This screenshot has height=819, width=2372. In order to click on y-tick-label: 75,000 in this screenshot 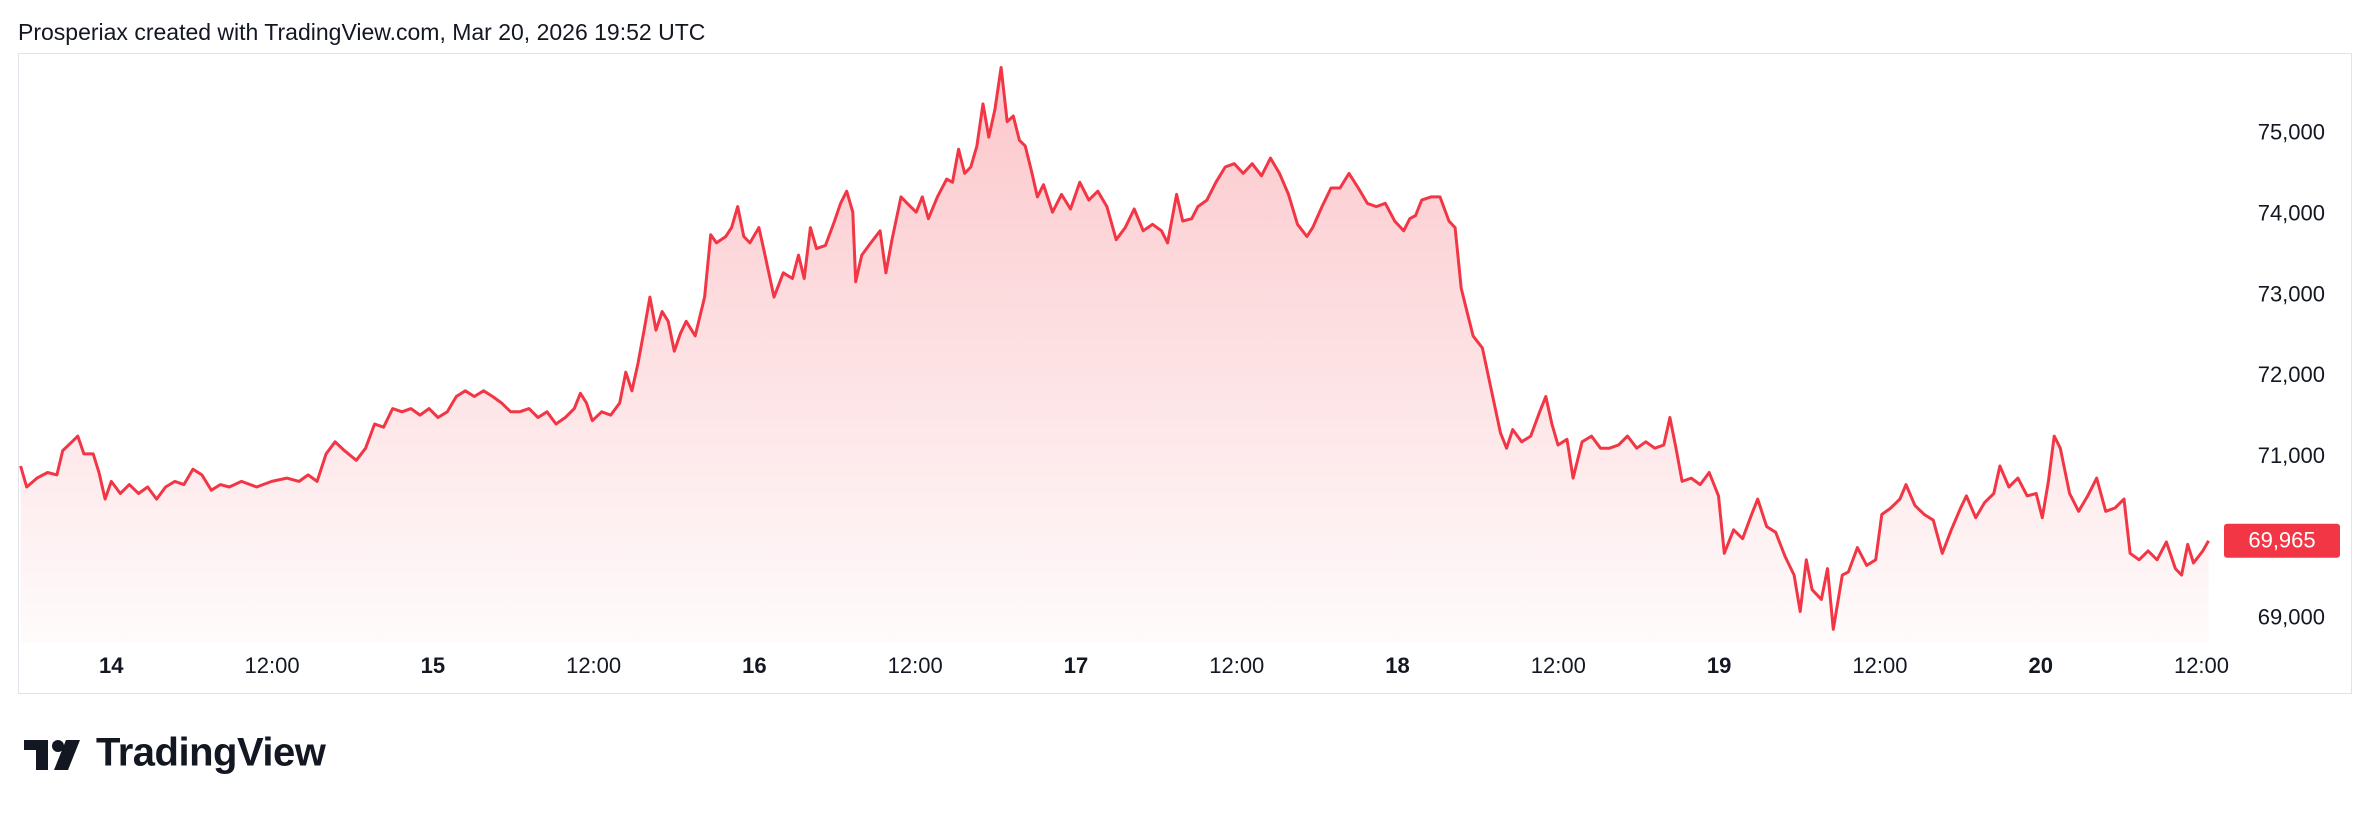, I will do `click(2291, 132)`.